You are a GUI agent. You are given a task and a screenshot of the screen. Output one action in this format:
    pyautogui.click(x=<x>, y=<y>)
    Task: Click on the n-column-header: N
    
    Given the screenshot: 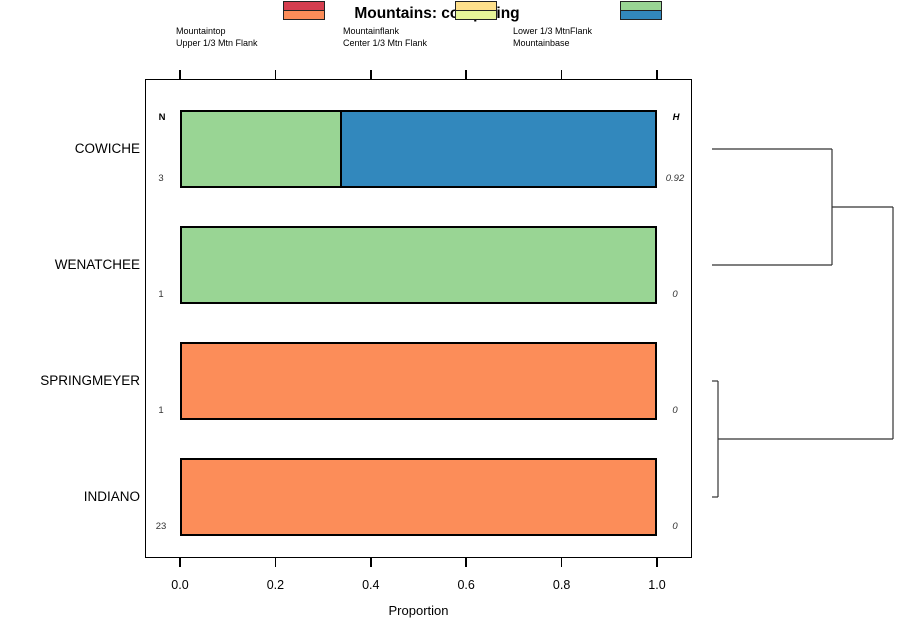 What is the action you would take?
    pyautogui.click(x=162, y=117)
    